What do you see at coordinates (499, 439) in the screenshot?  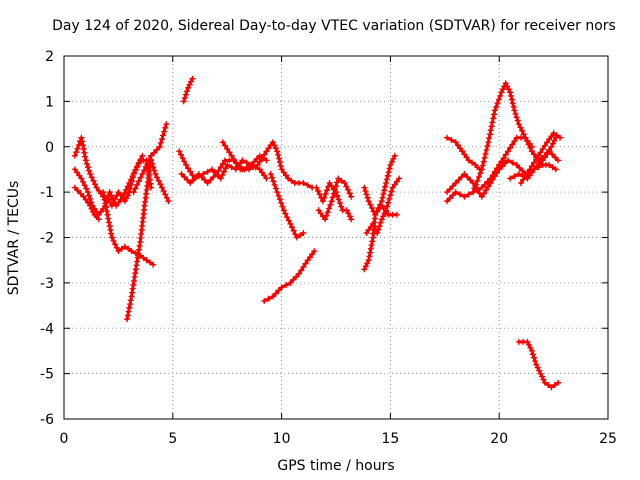 I see `x-tick-label: 20` at bounding box center [499, 439].